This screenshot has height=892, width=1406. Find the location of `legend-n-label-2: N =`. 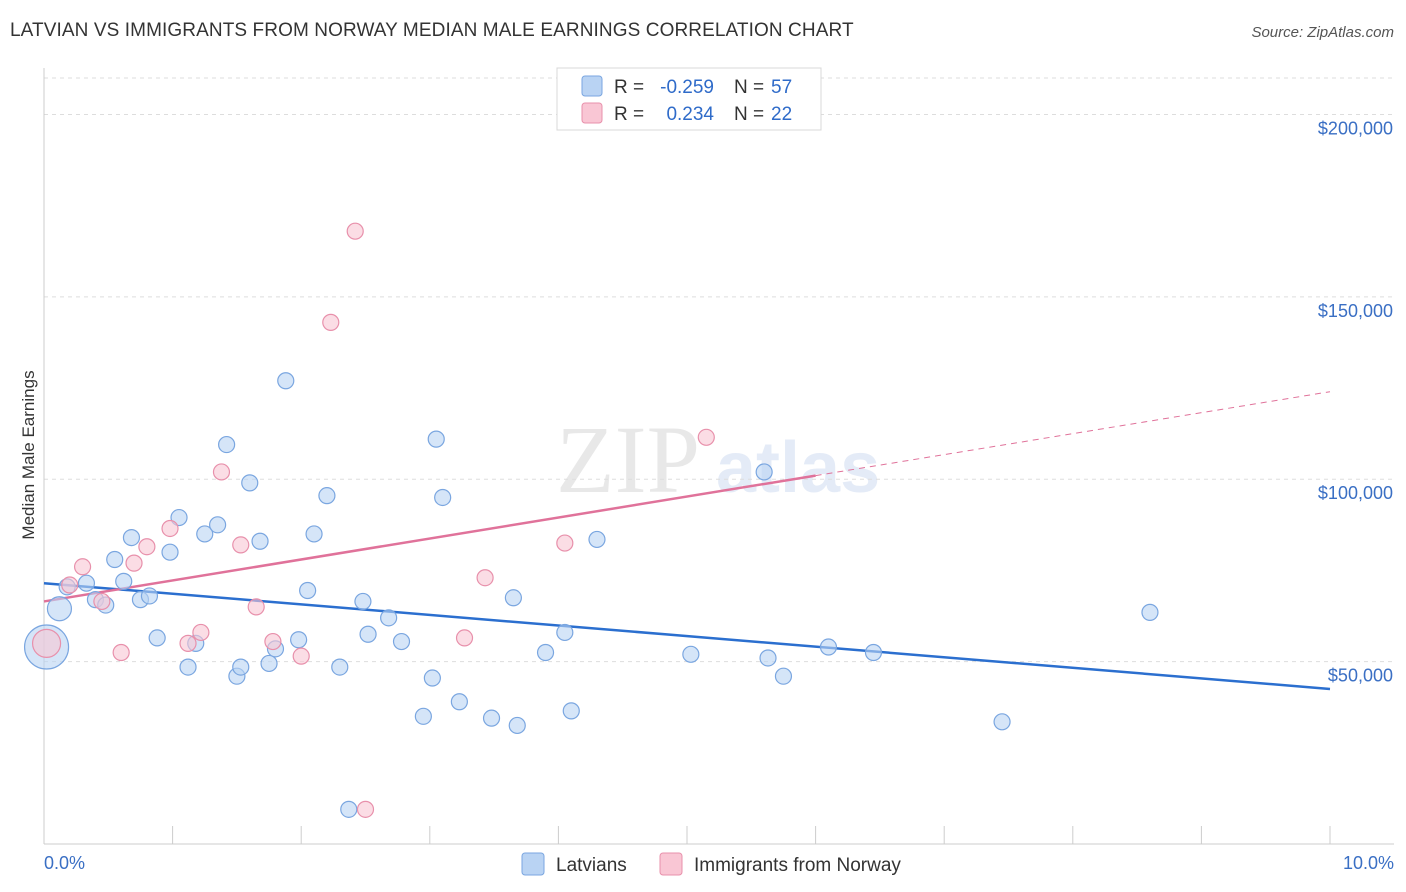

legend-n-label-2: N = is located at coordinates (749, 114).